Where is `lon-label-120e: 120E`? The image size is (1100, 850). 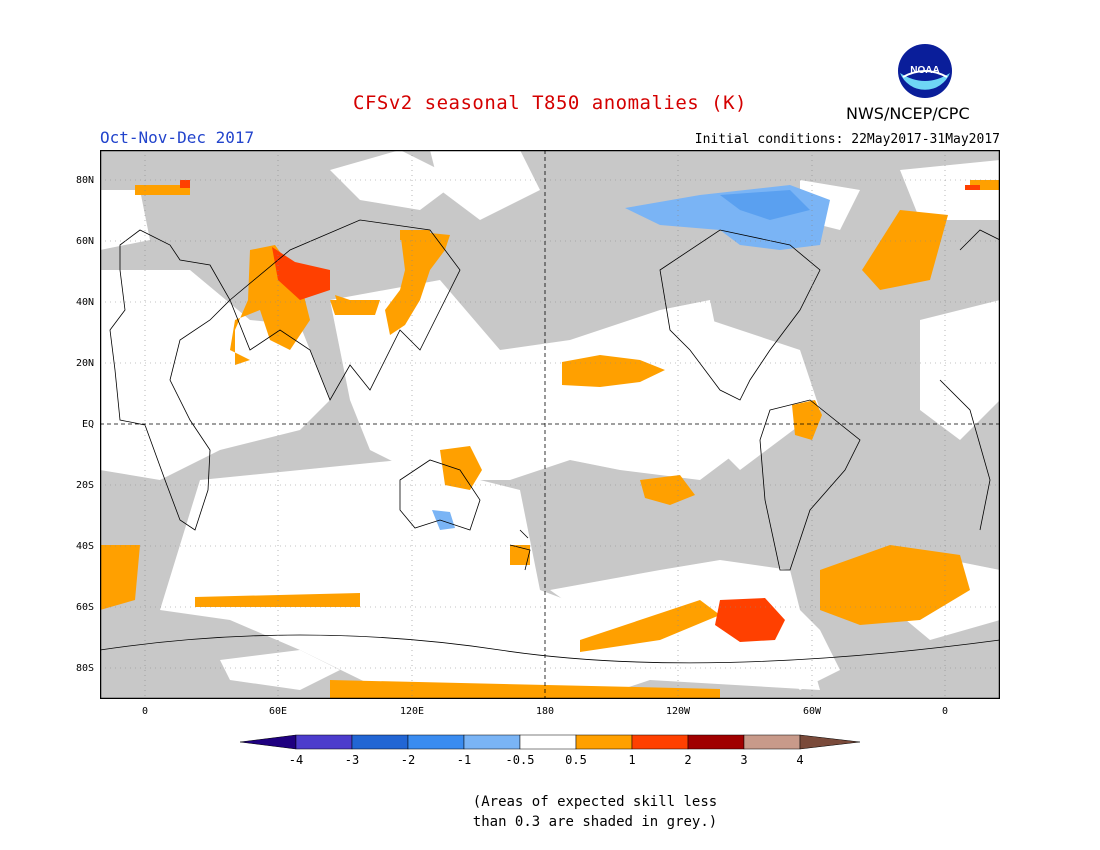 lon-label-120e: 120E is located at coordinates (412, 711).